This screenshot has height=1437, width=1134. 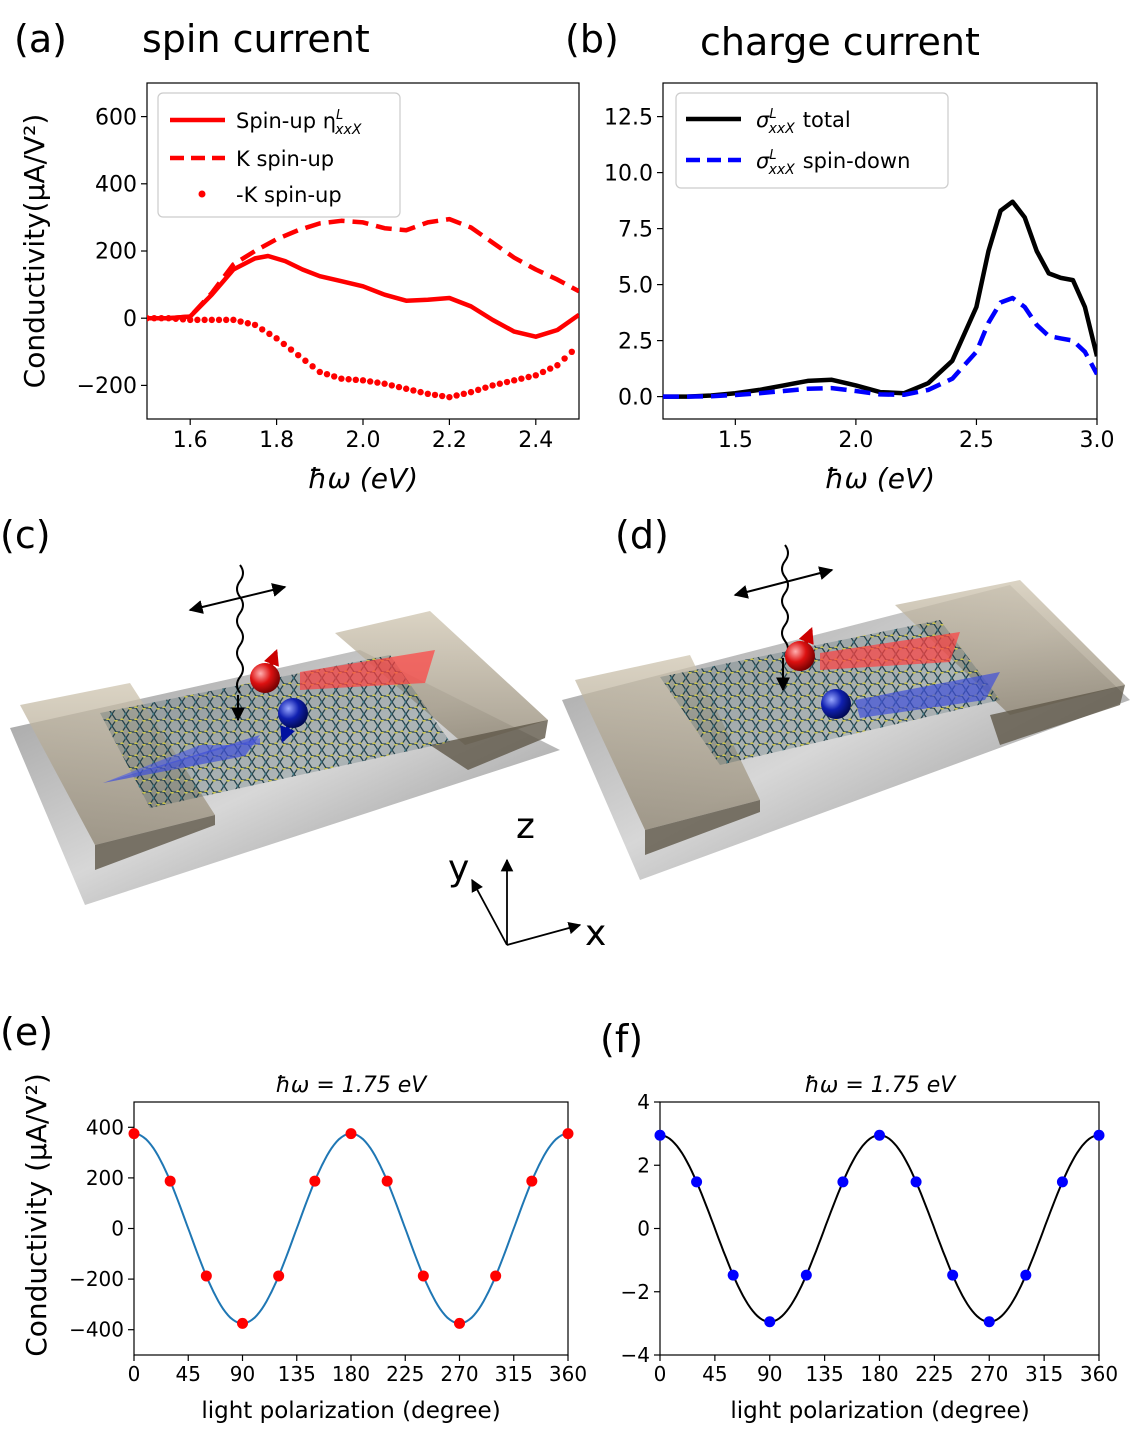 I want to click on y-tick-label: 4, so click(x=643, y=1102).